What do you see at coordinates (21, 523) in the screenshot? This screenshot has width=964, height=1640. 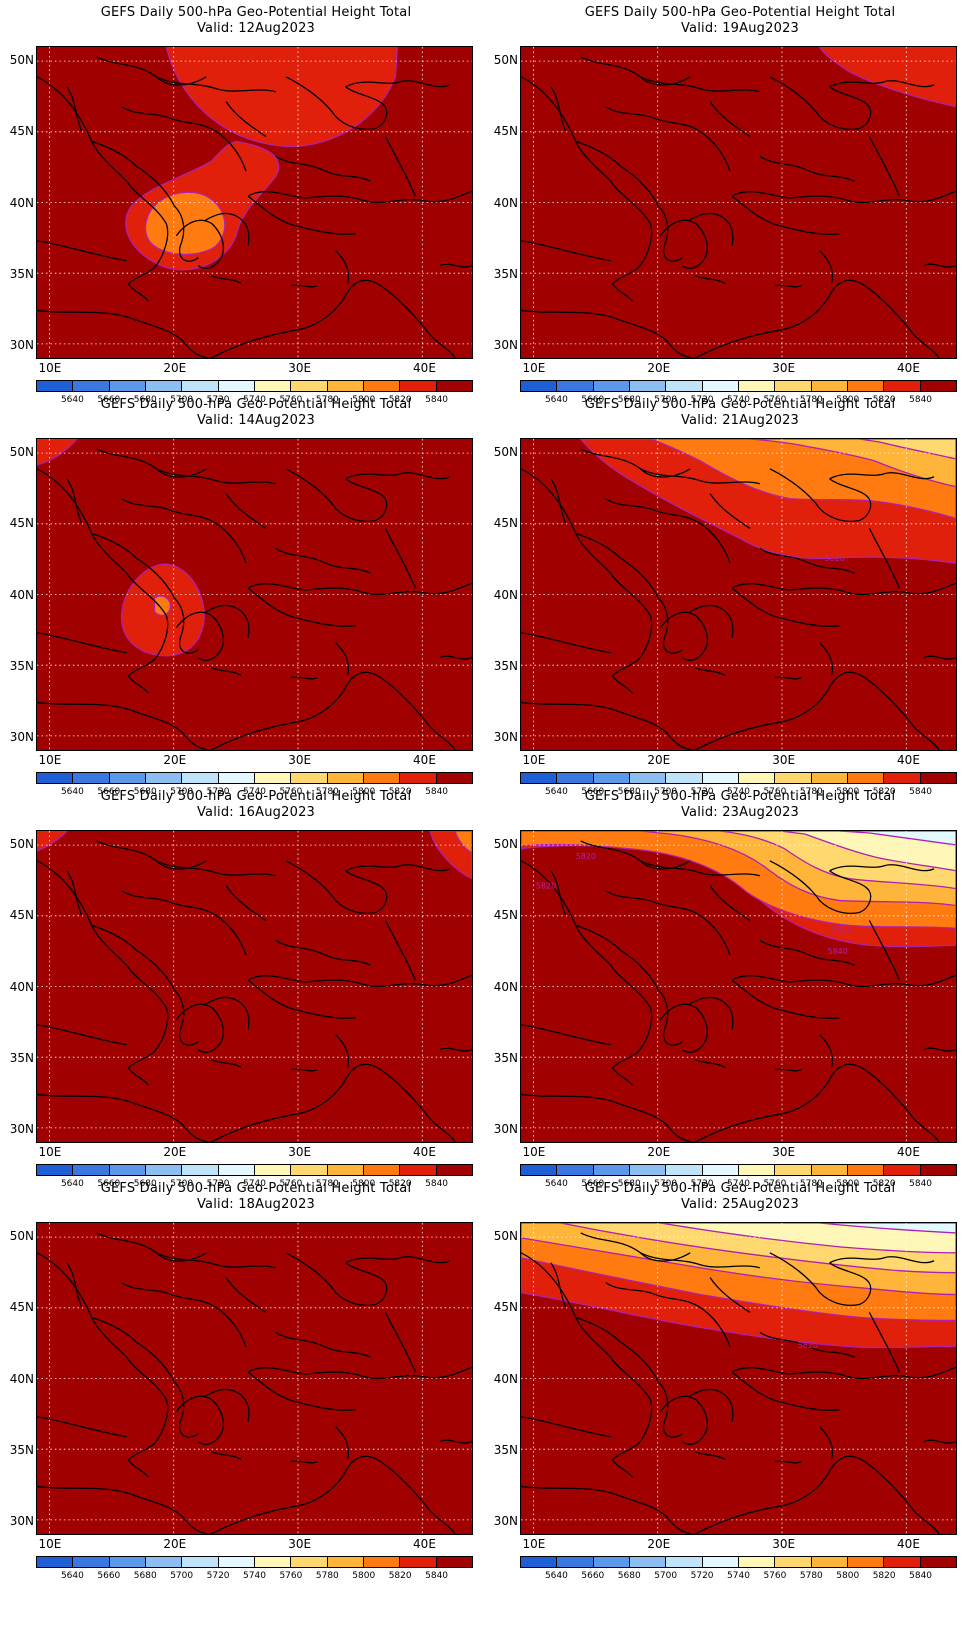 I see `latitude-tick-label: 45N` at bounding box center [21, 523].